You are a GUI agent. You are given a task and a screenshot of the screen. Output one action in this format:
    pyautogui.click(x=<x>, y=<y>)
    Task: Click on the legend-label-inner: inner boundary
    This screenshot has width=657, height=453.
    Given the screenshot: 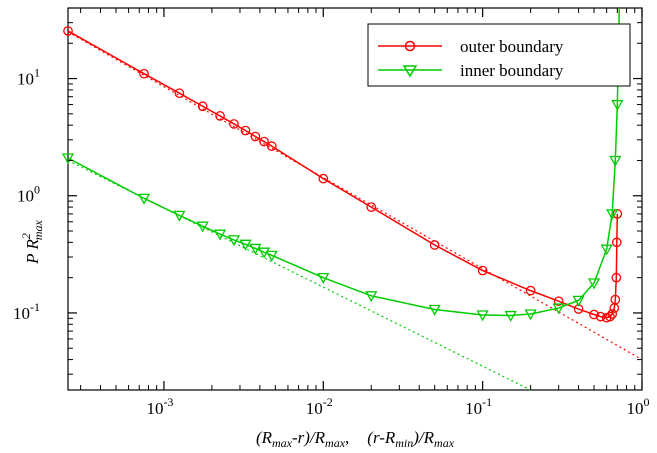 What is the action you would take?
    pyautogui.click(x=512, y=70)
    